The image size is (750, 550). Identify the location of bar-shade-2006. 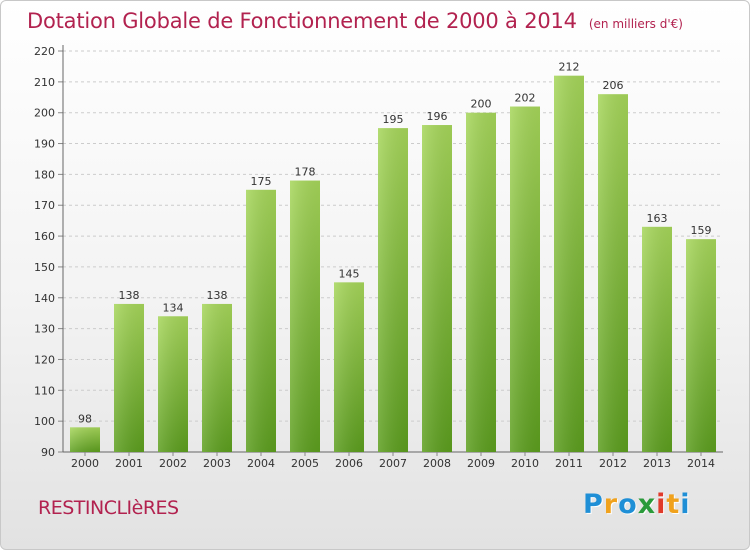
(349, 367).